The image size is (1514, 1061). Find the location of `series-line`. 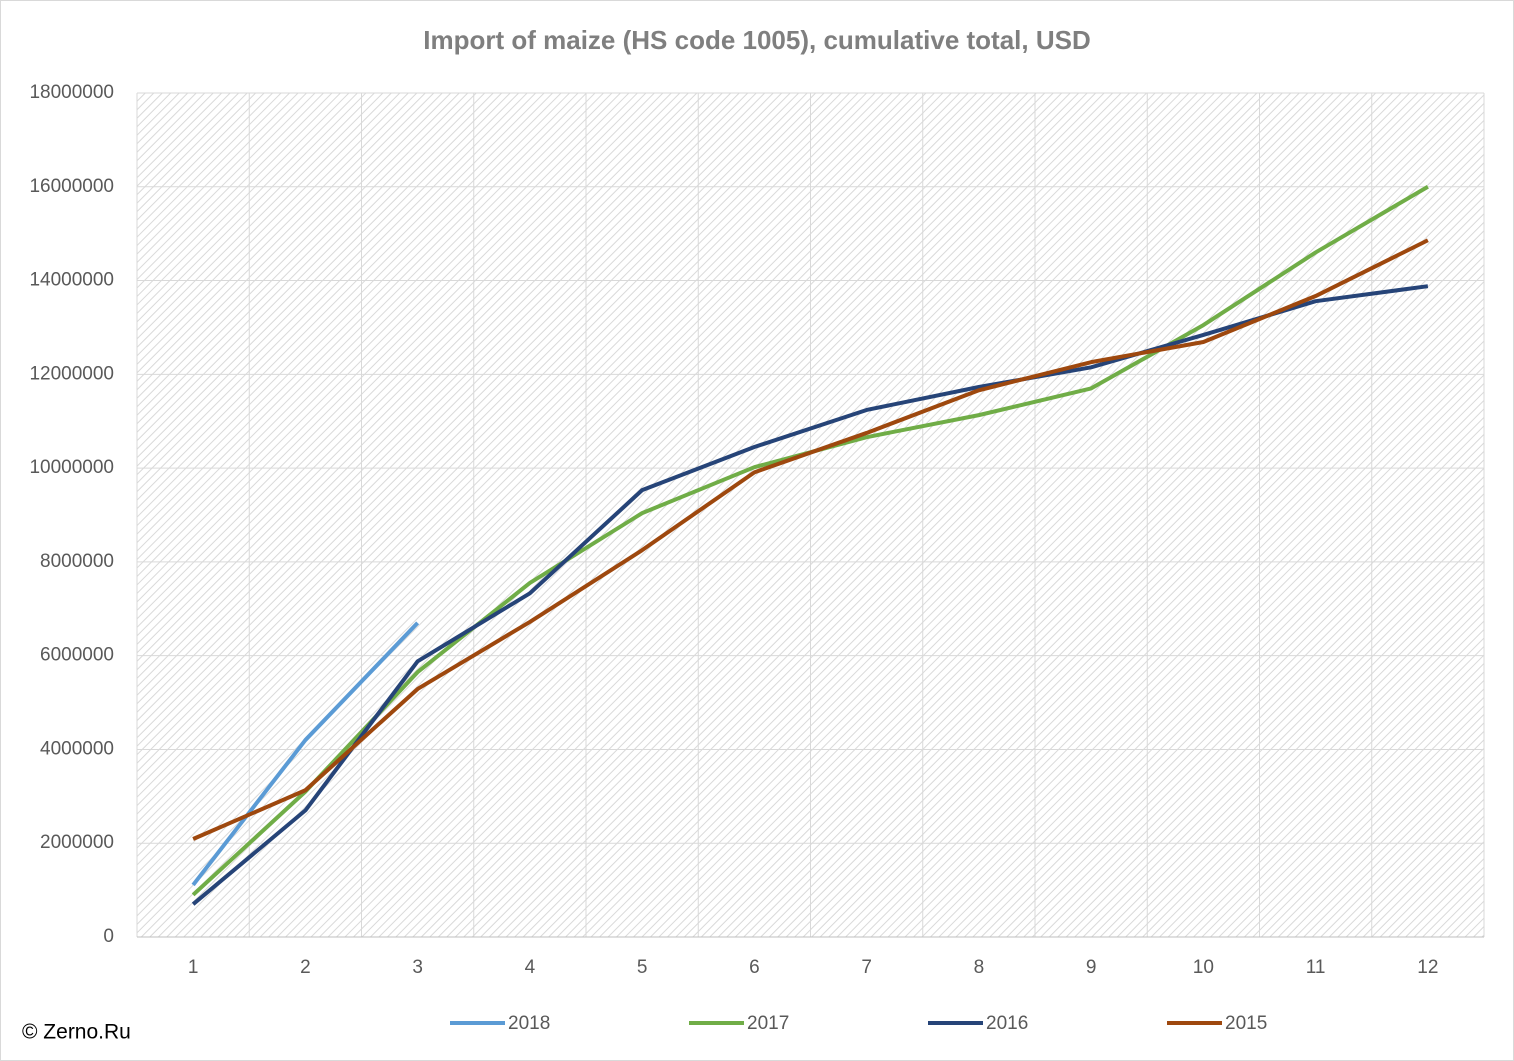

series-line is located at coordinates (305, 754).